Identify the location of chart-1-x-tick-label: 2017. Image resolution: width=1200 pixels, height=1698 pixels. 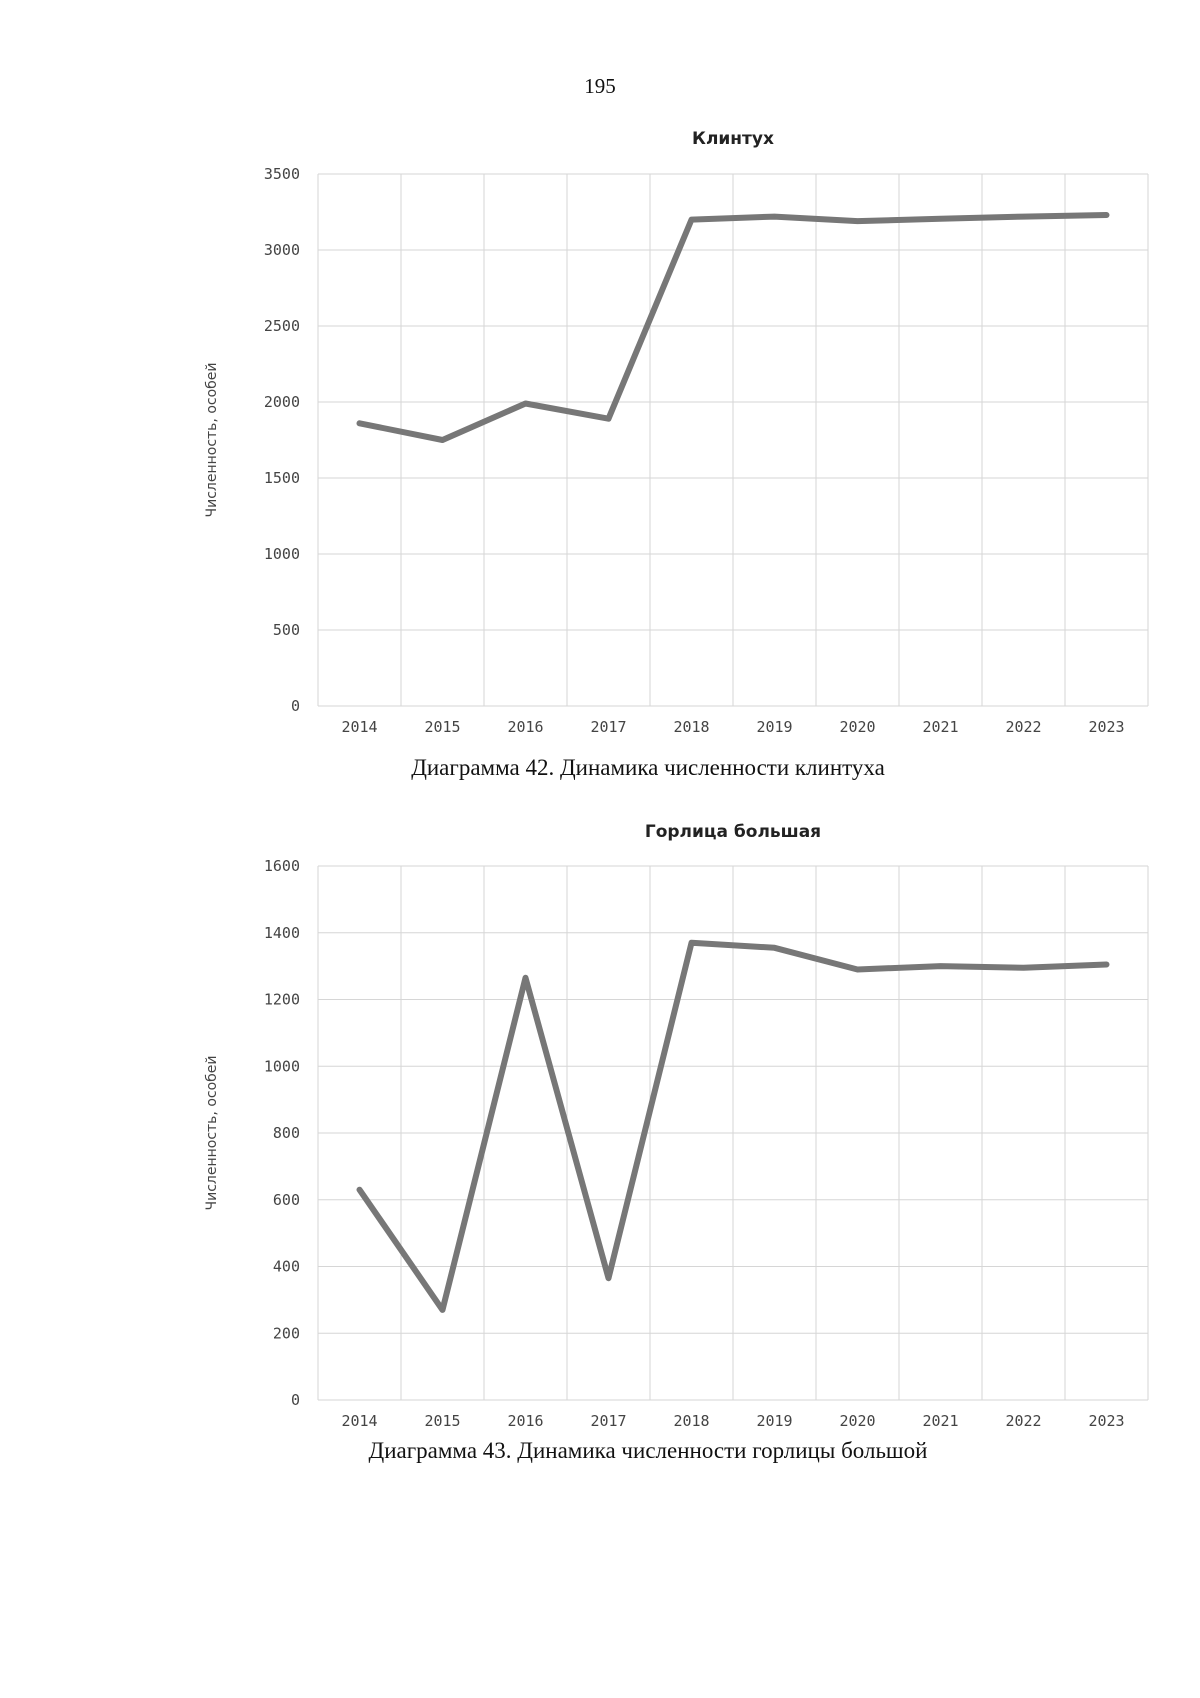
(608, 727).